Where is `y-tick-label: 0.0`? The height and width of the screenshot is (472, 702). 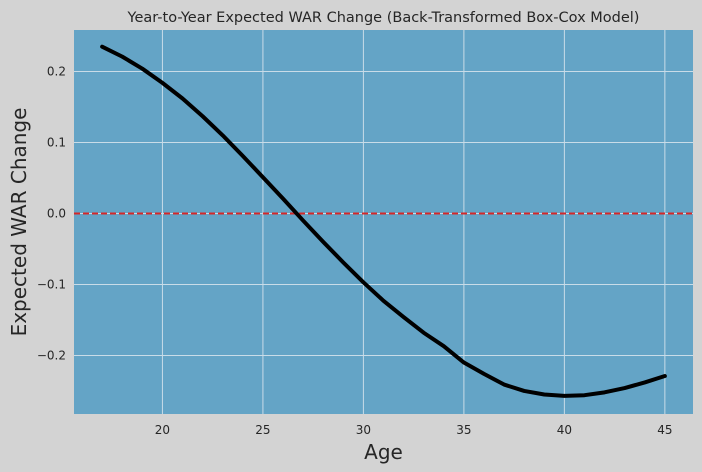 y-tick-label: 0.0 is located at coordinates (56, 213).